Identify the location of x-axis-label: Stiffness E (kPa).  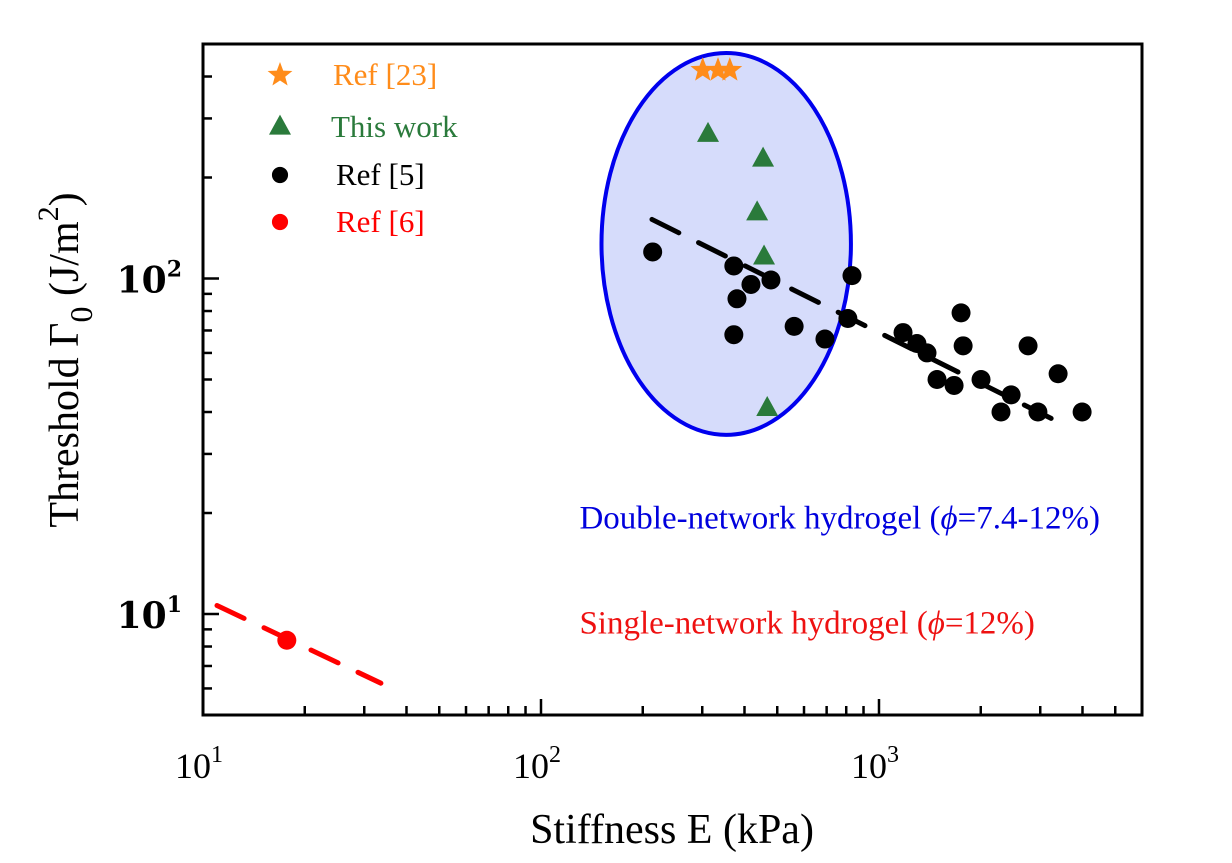
(672, 830).